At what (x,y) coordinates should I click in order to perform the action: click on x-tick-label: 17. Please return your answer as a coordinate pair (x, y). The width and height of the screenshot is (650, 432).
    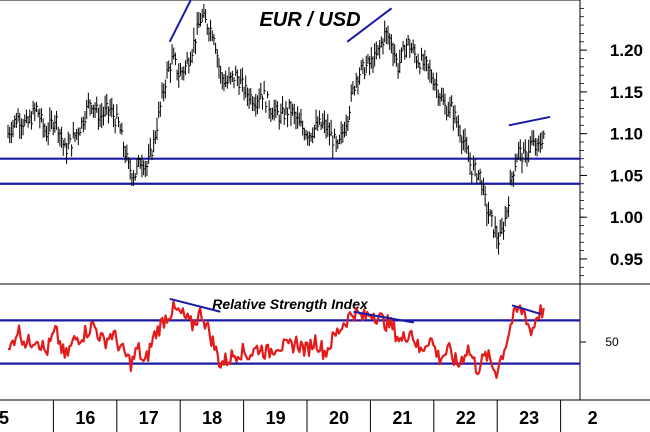
    Looking at the image, I should click on (149, 418).